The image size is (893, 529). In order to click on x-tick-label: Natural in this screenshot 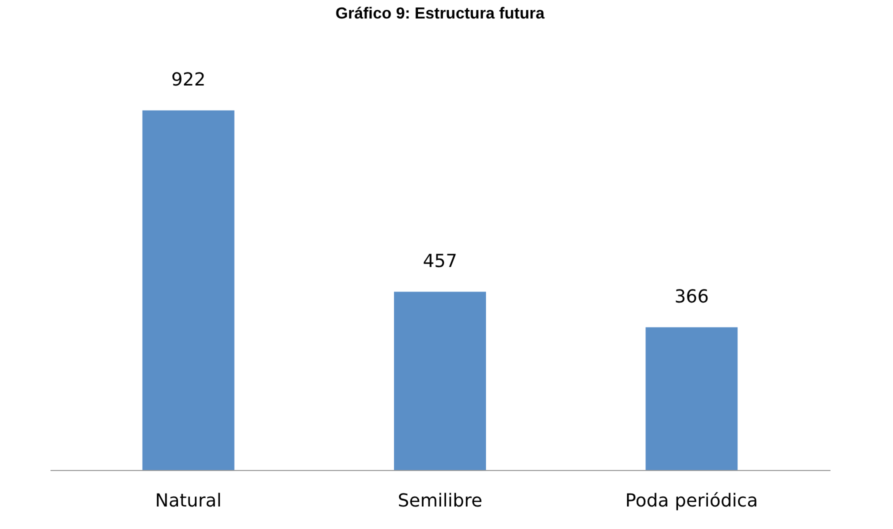, I will do `click(188, 501)`.